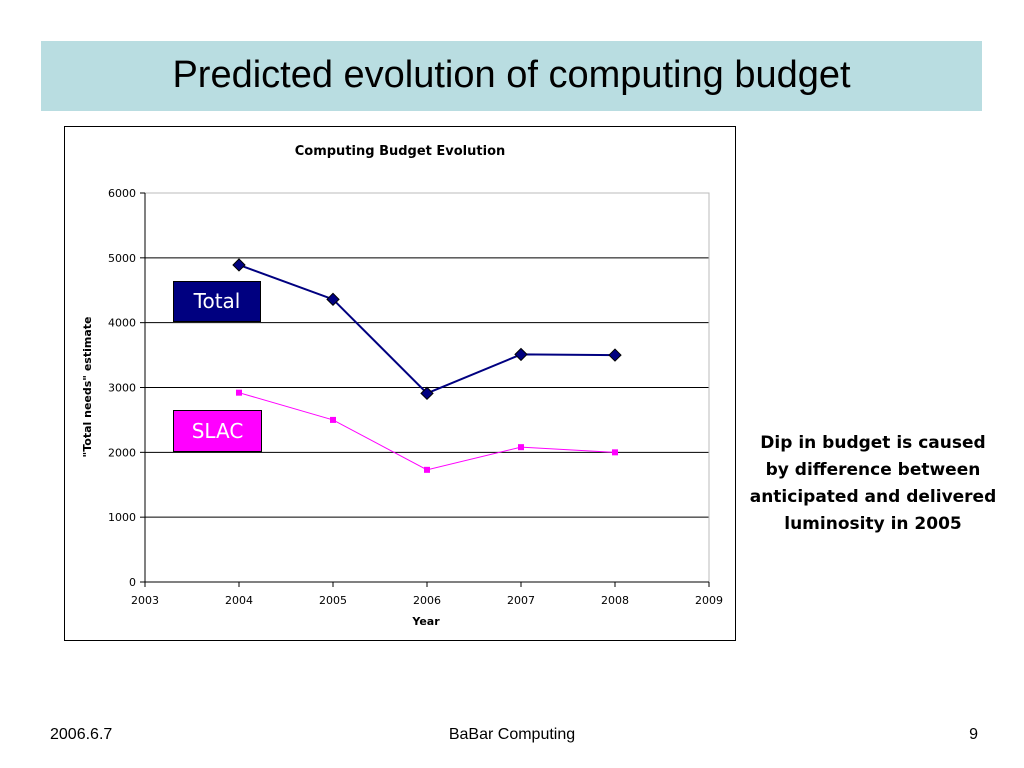 This screenshot has width=1024, height=768. Describe the element at coordinates (512, 734) in the screenshot. I see `footer-title: BaBar Computing` at that location.